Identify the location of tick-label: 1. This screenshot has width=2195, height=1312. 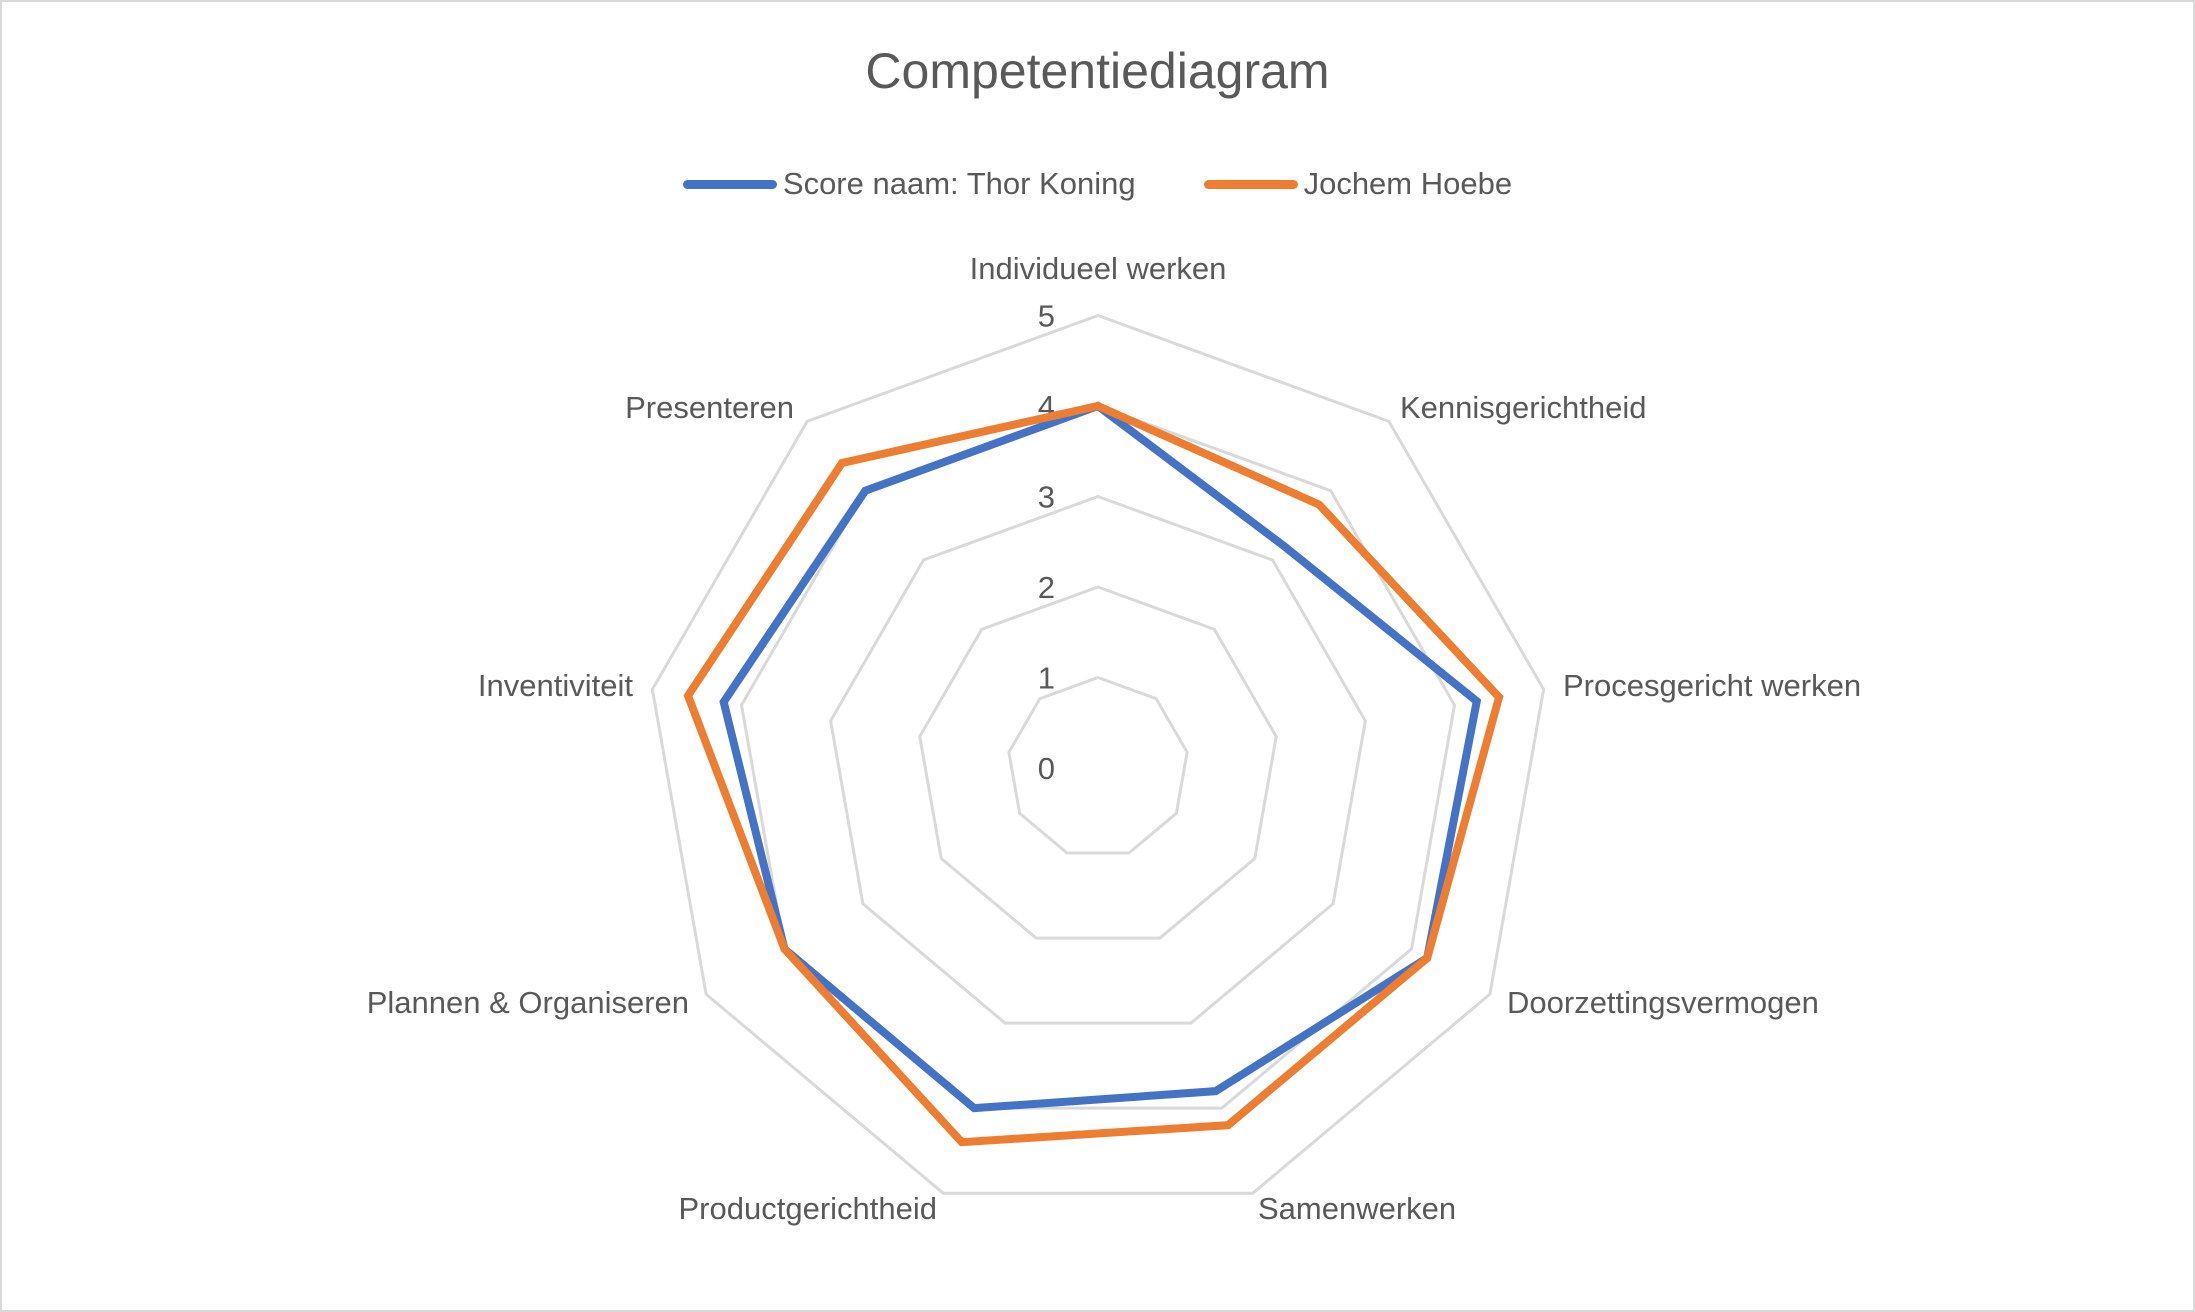
(1046, 678).